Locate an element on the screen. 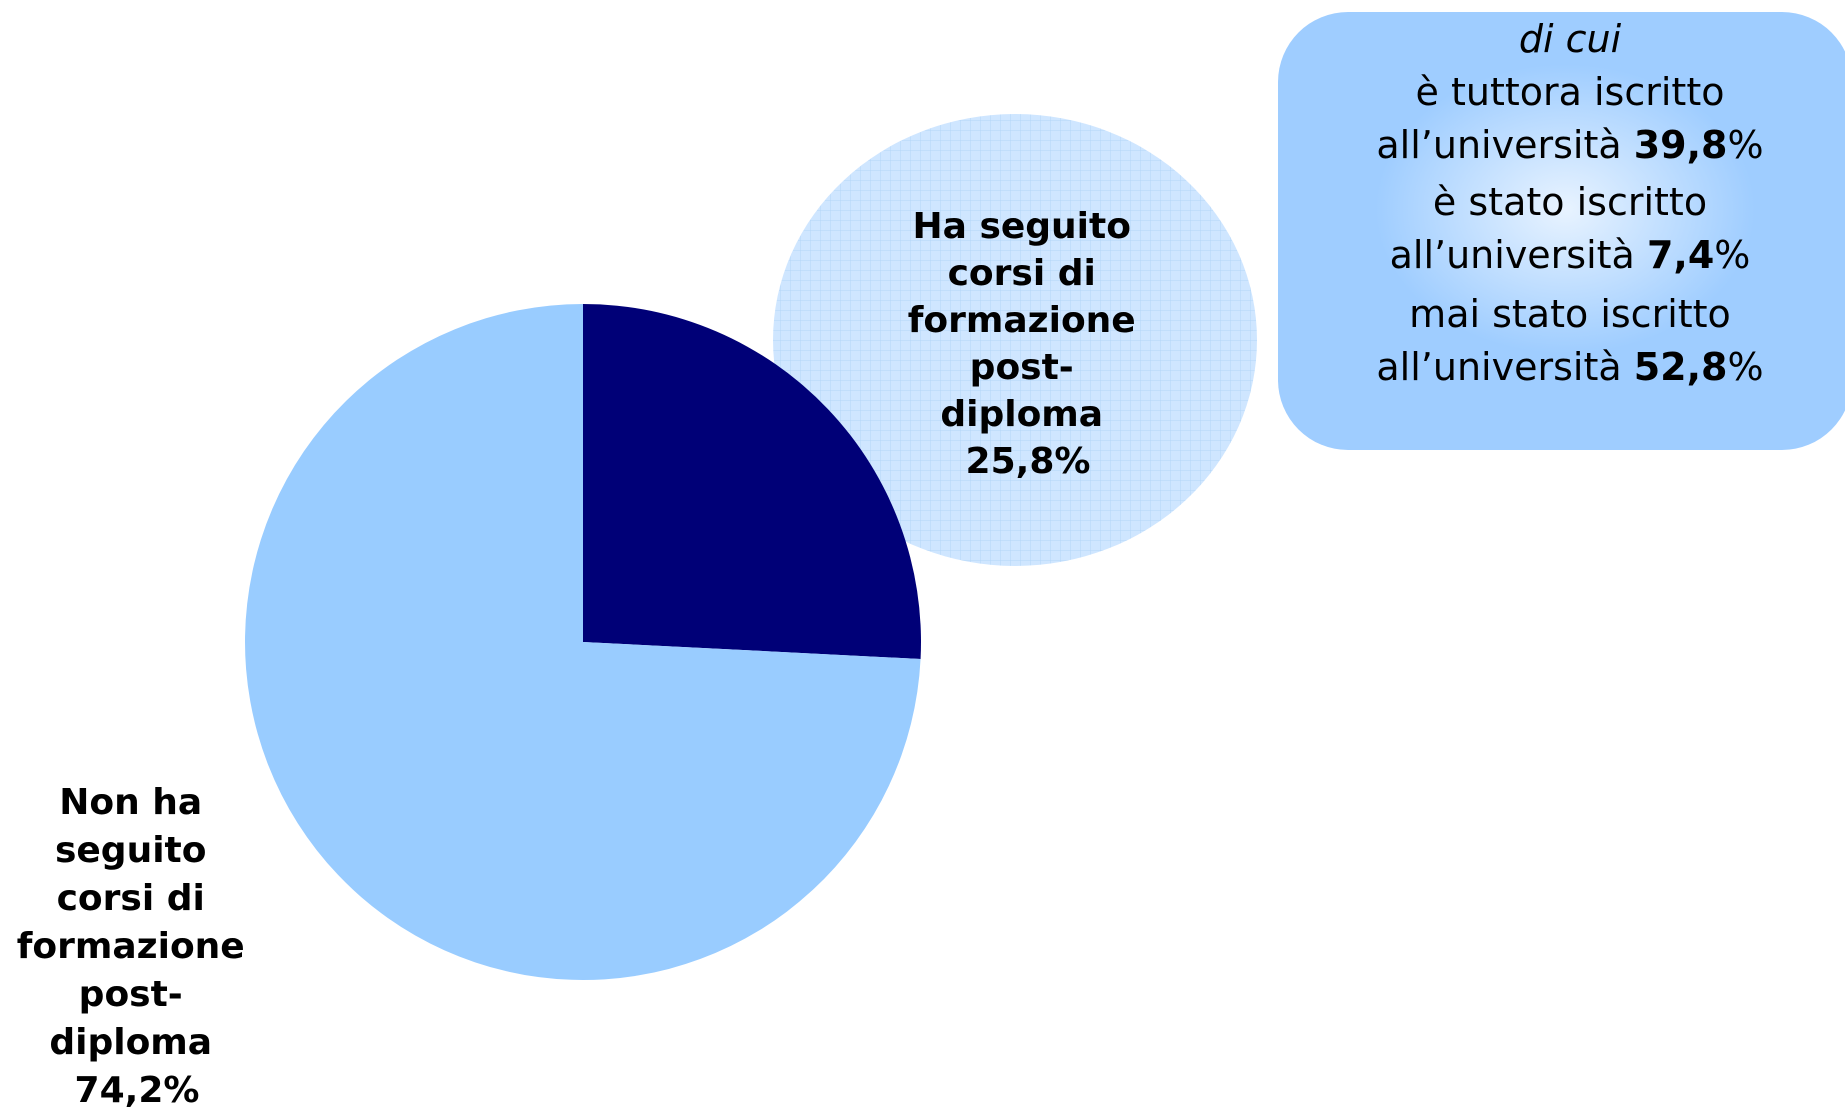  pie-slice-post-diploma is located at coordinates (752, 481).